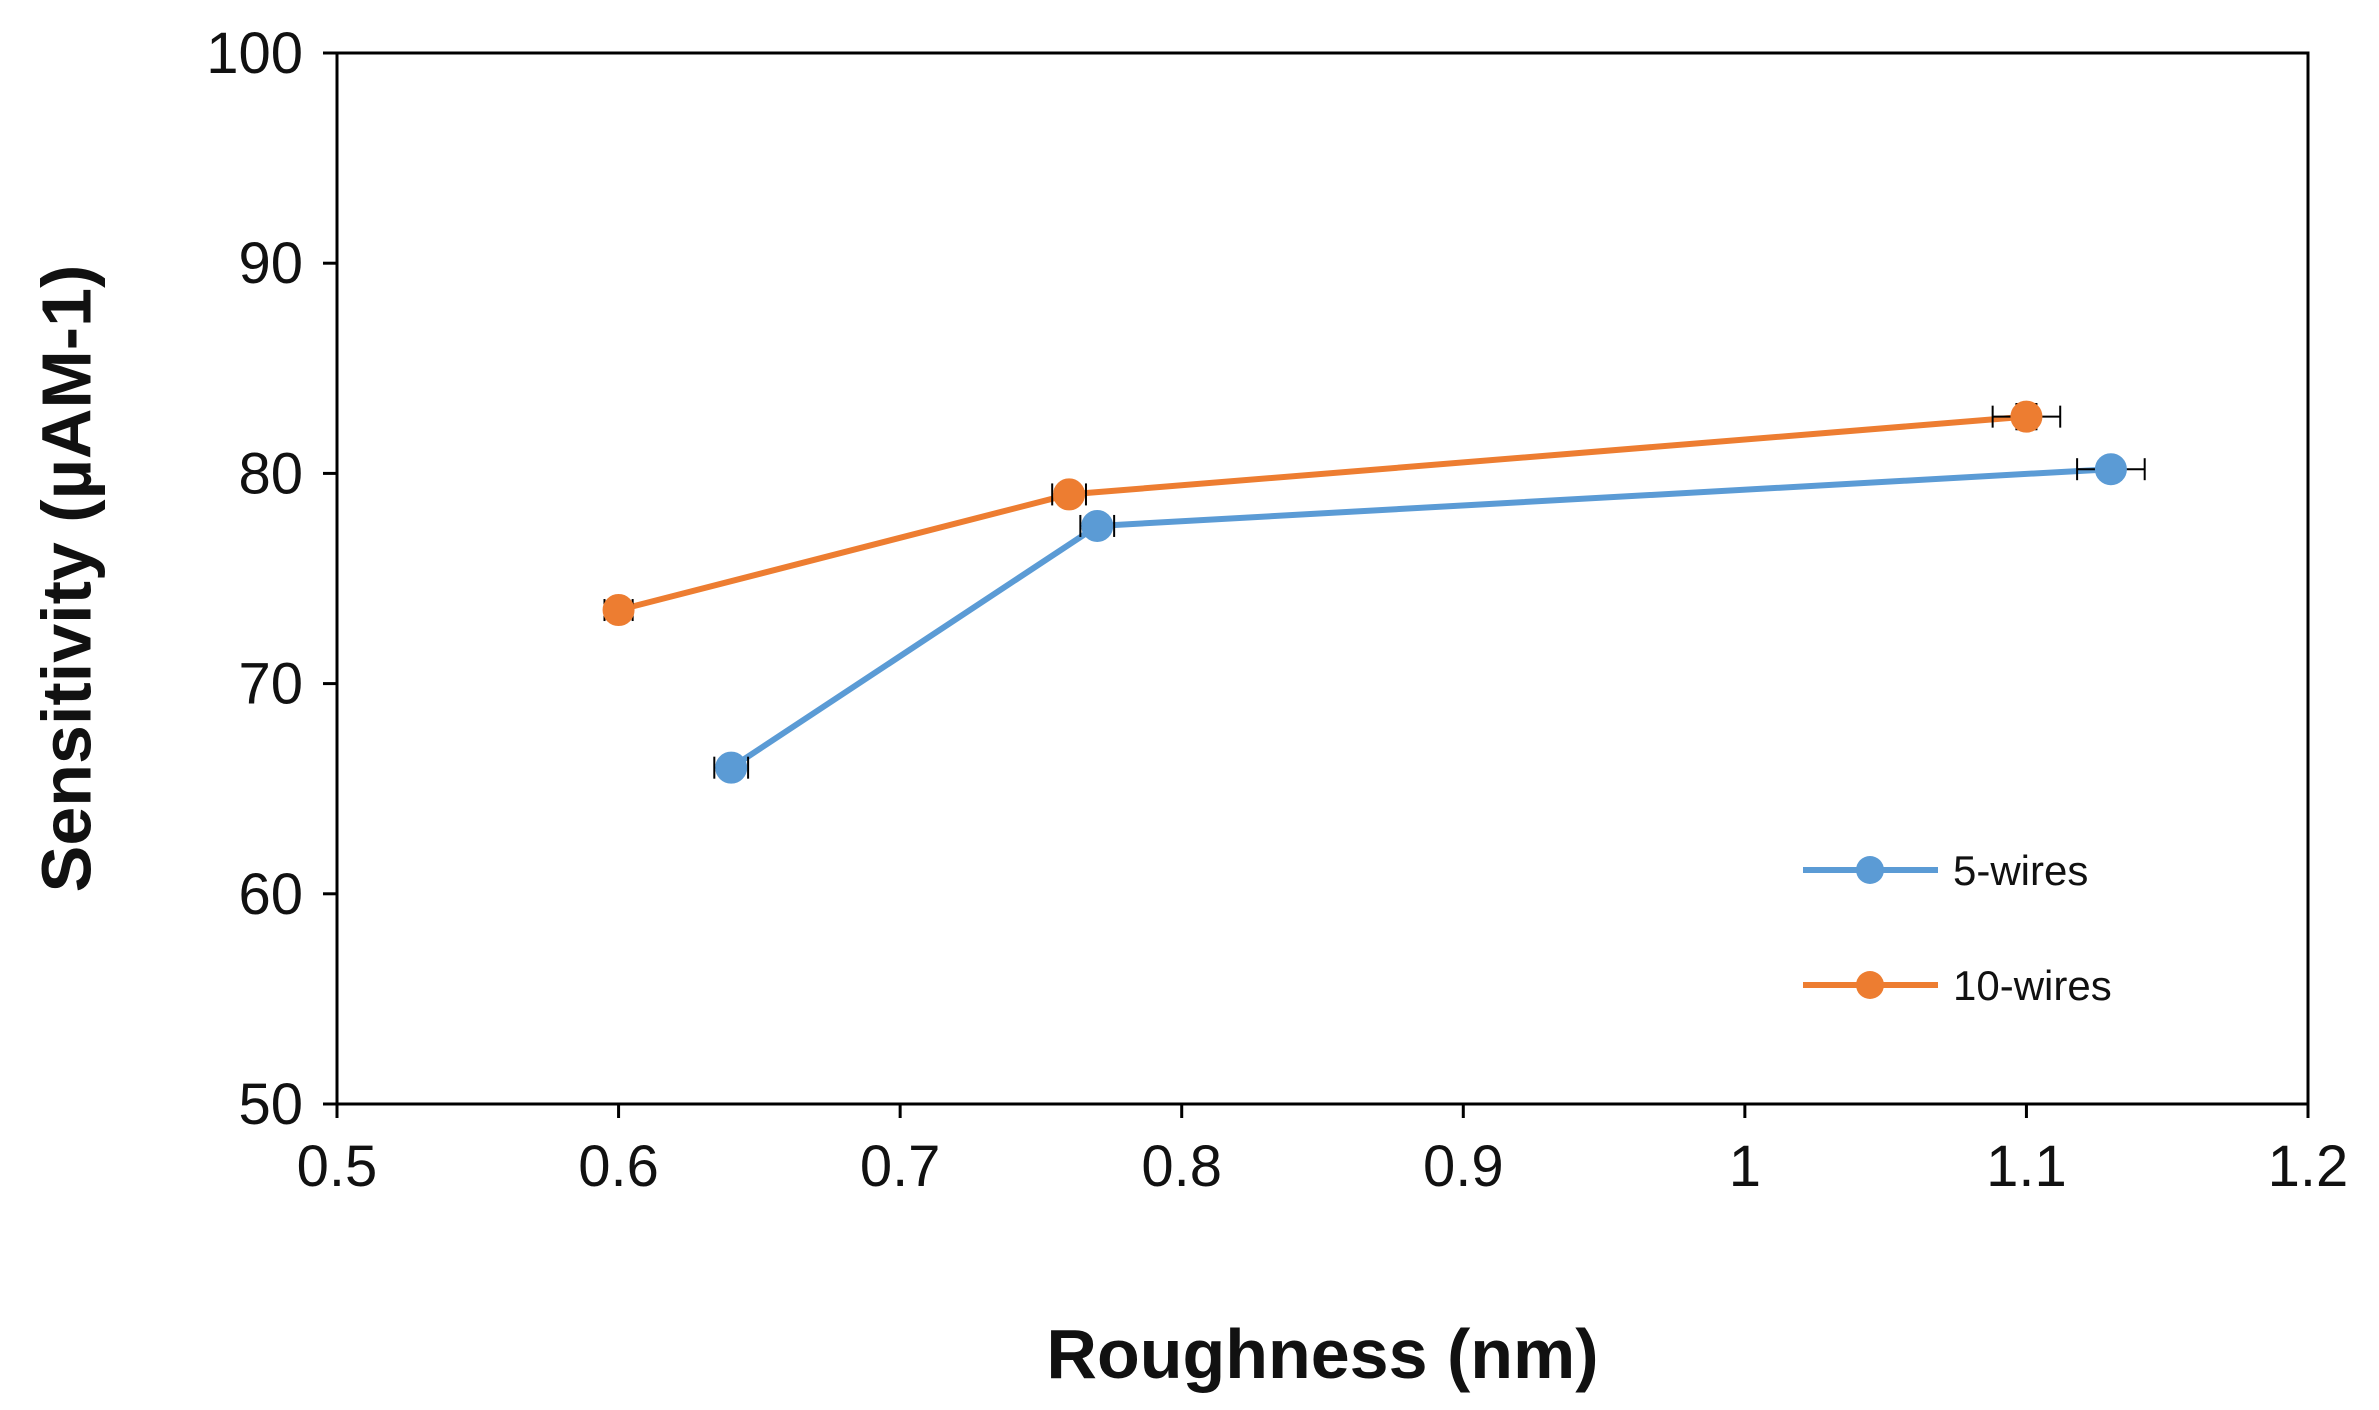  Describe the element at coordinates (1322, 1354) in the screenshot. I see `x-axis-title: Roughness (nm)` at that location.